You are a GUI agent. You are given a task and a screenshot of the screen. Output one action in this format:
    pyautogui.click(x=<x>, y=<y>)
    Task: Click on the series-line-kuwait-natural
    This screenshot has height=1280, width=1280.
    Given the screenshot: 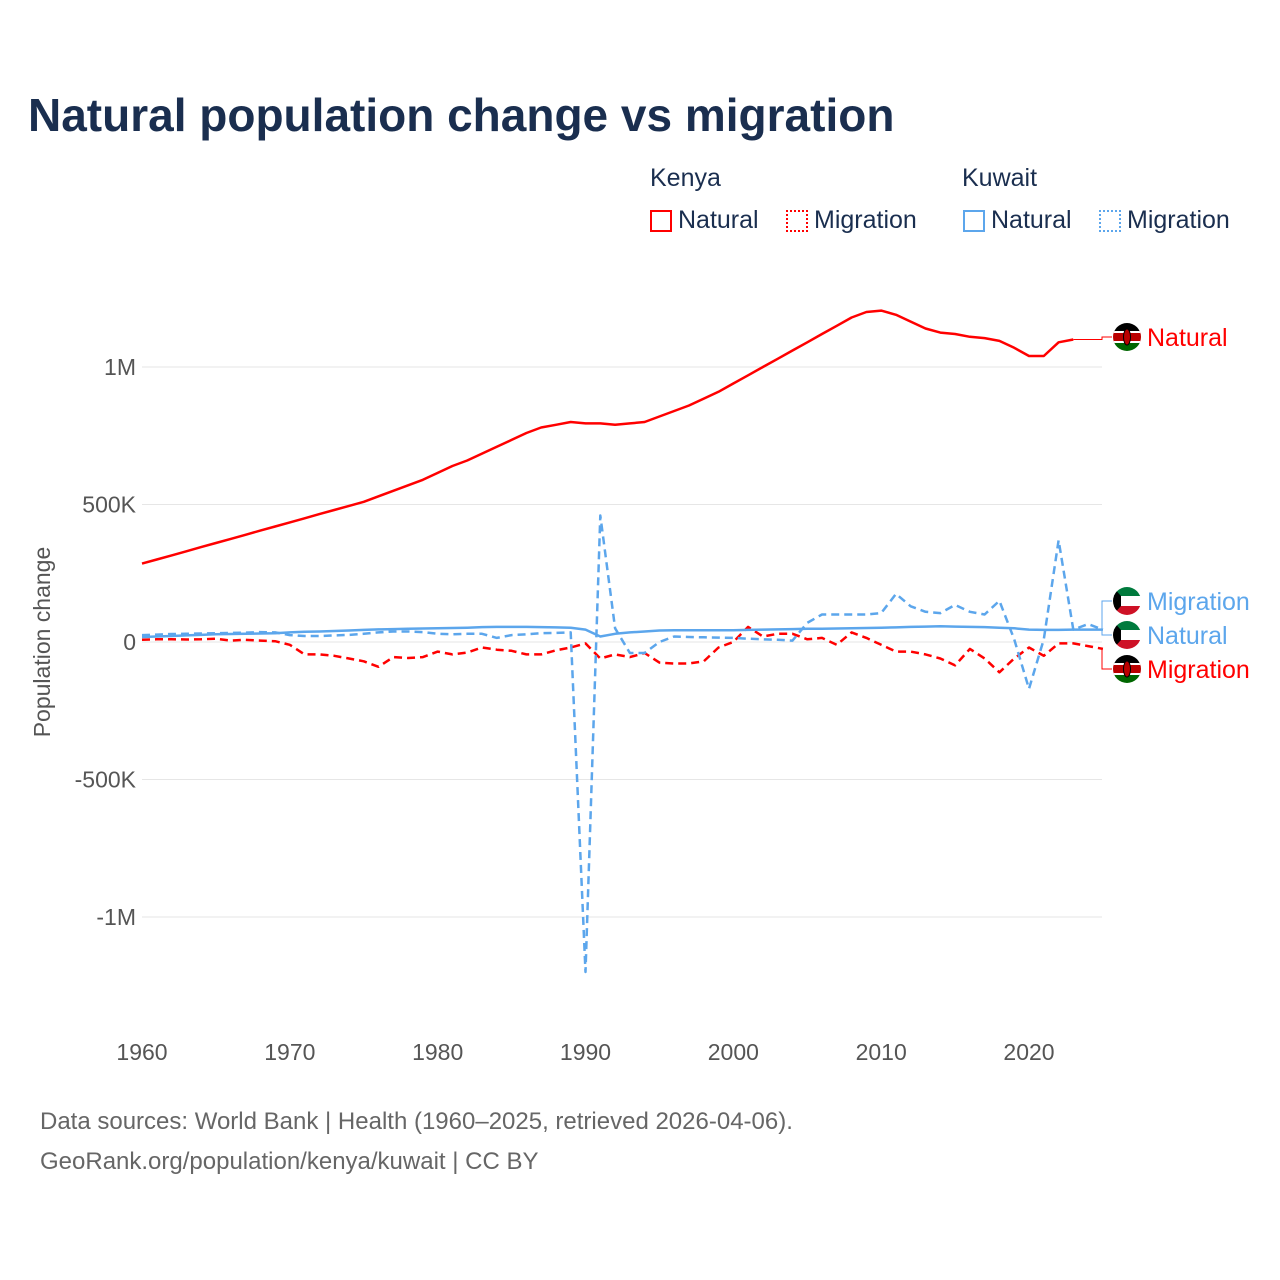 What is the action you would take?
    pyautogui.click(x=622, y=632)
    